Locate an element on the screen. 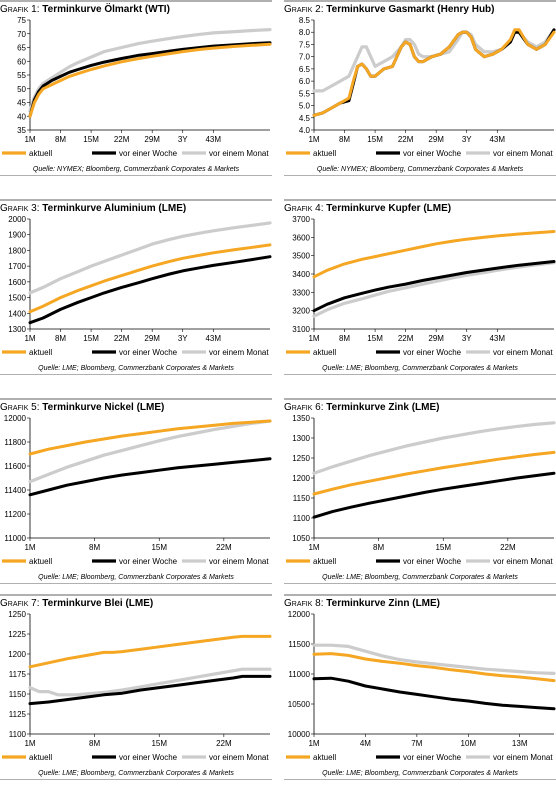 The image size is (556, 787). chart-title-text: Terminkurve Blei (LME) is located at coordinates (96, 603).